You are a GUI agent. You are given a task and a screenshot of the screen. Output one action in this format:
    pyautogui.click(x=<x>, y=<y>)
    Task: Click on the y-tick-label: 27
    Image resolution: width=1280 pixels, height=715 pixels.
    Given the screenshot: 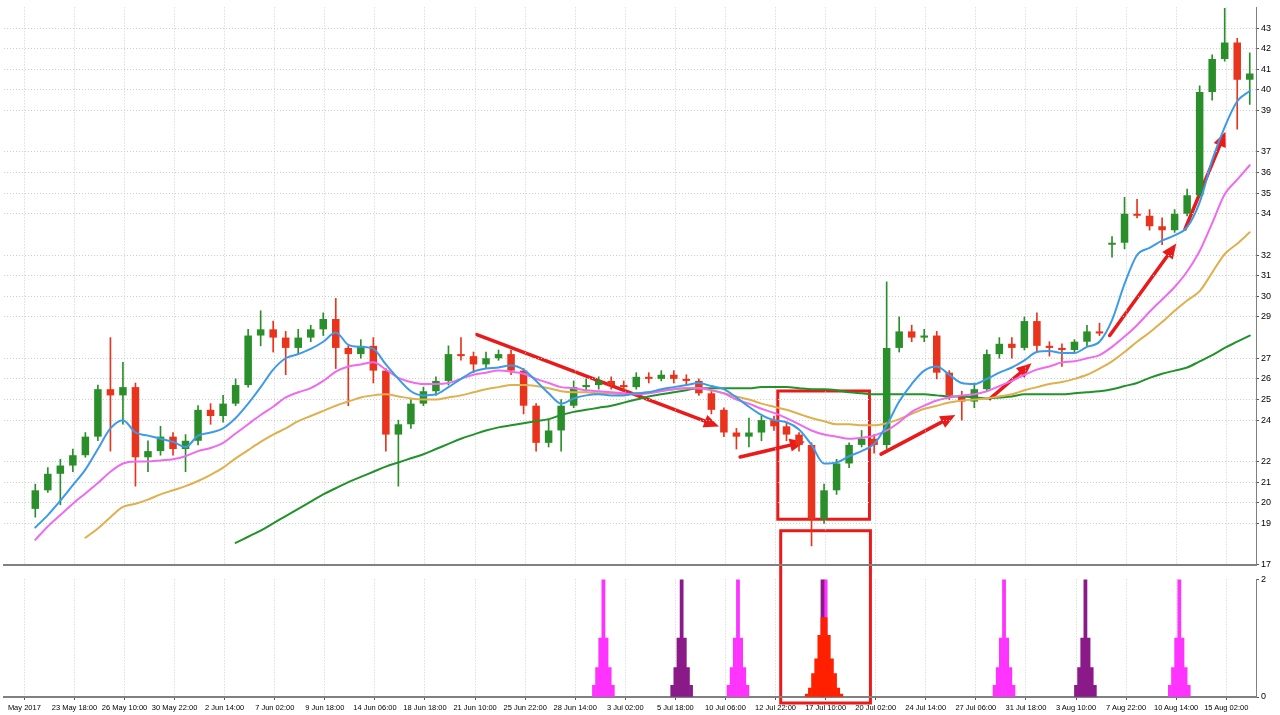 What is the action you would take?
    pyautogui.click(x=1266, y=357)
    